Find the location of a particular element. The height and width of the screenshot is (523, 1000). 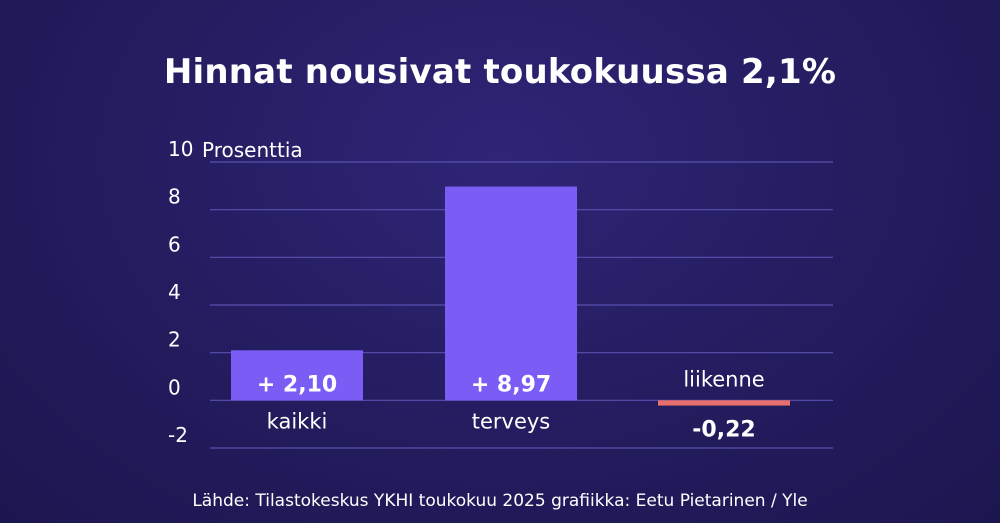

y-tick-label: 8 is located at coordinates (174, 197).